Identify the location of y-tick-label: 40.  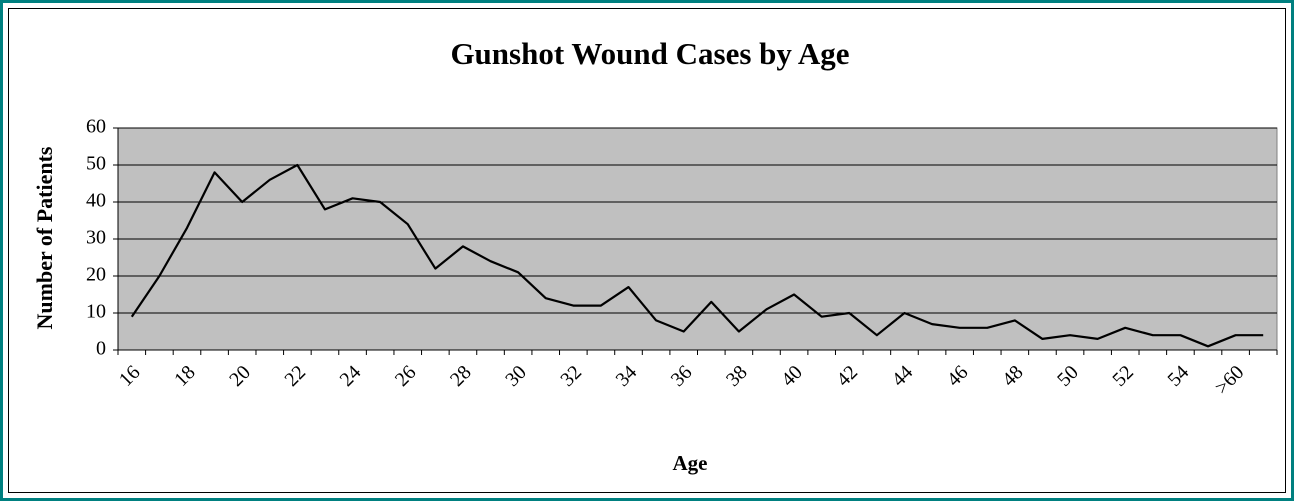
(96, 201).